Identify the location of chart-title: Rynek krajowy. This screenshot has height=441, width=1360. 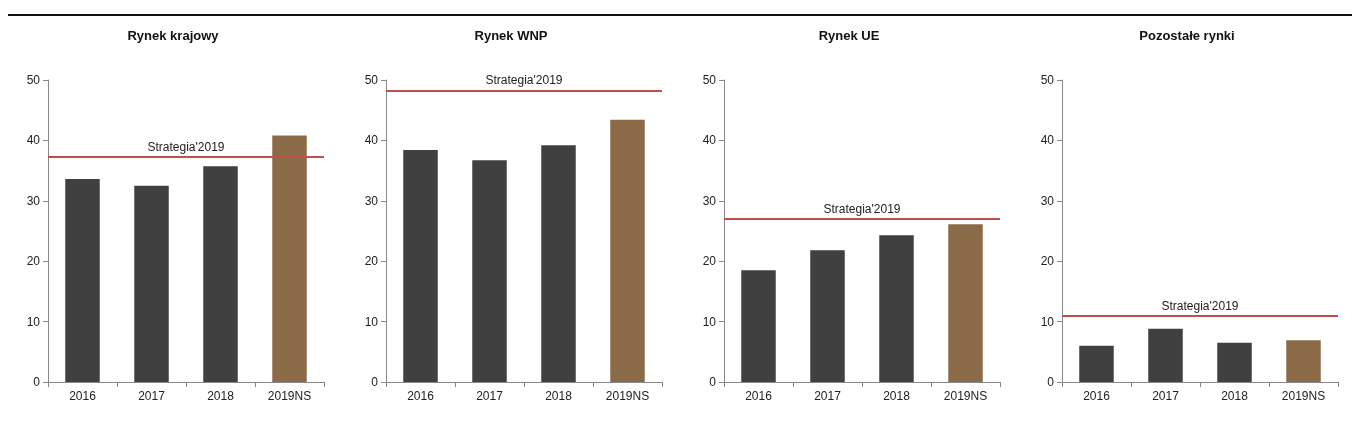
(173, 35).